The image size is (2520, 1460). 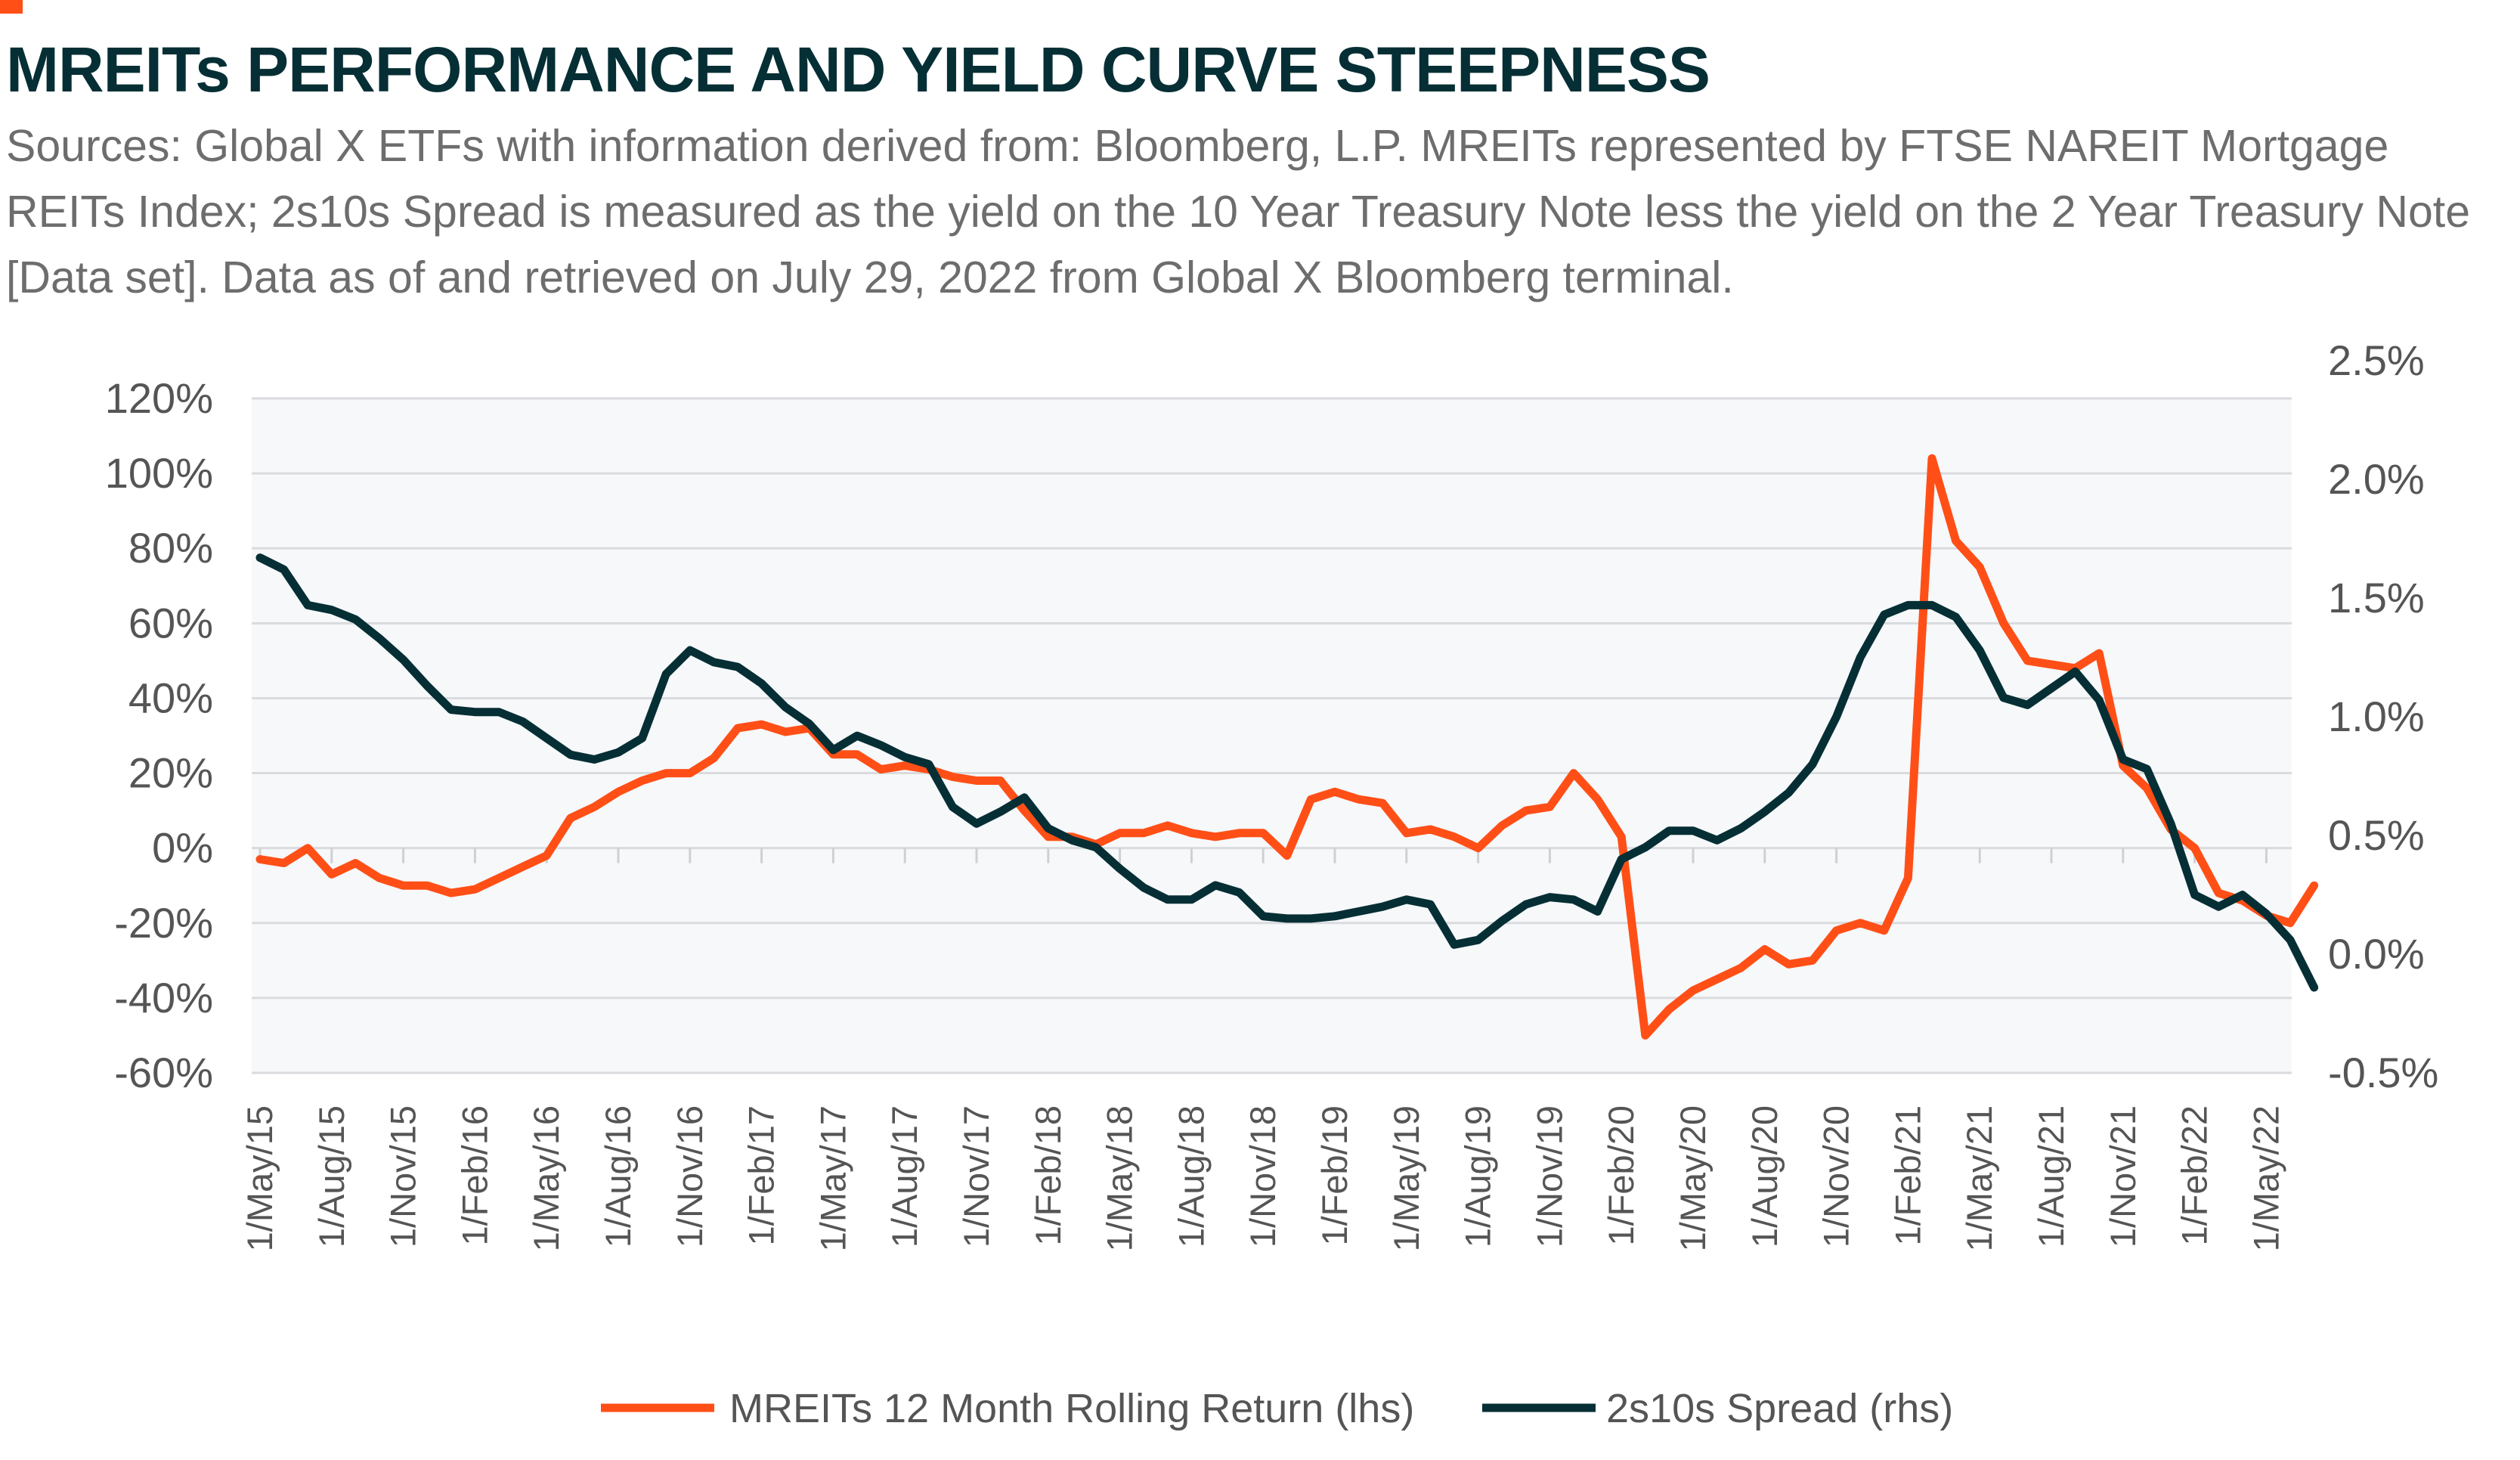 I want to click on x-tick-label: 1/Aug/16, so click(x=618, y=1176).